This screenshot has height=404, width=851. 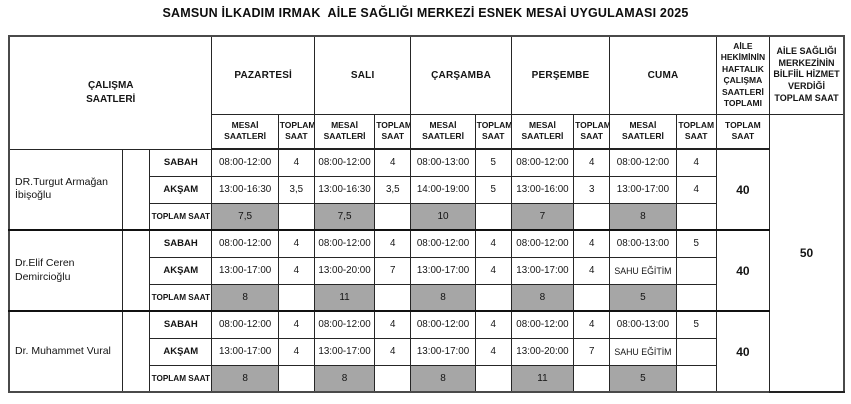 I want to click on spacer-cell, so click(x=136, y=270).